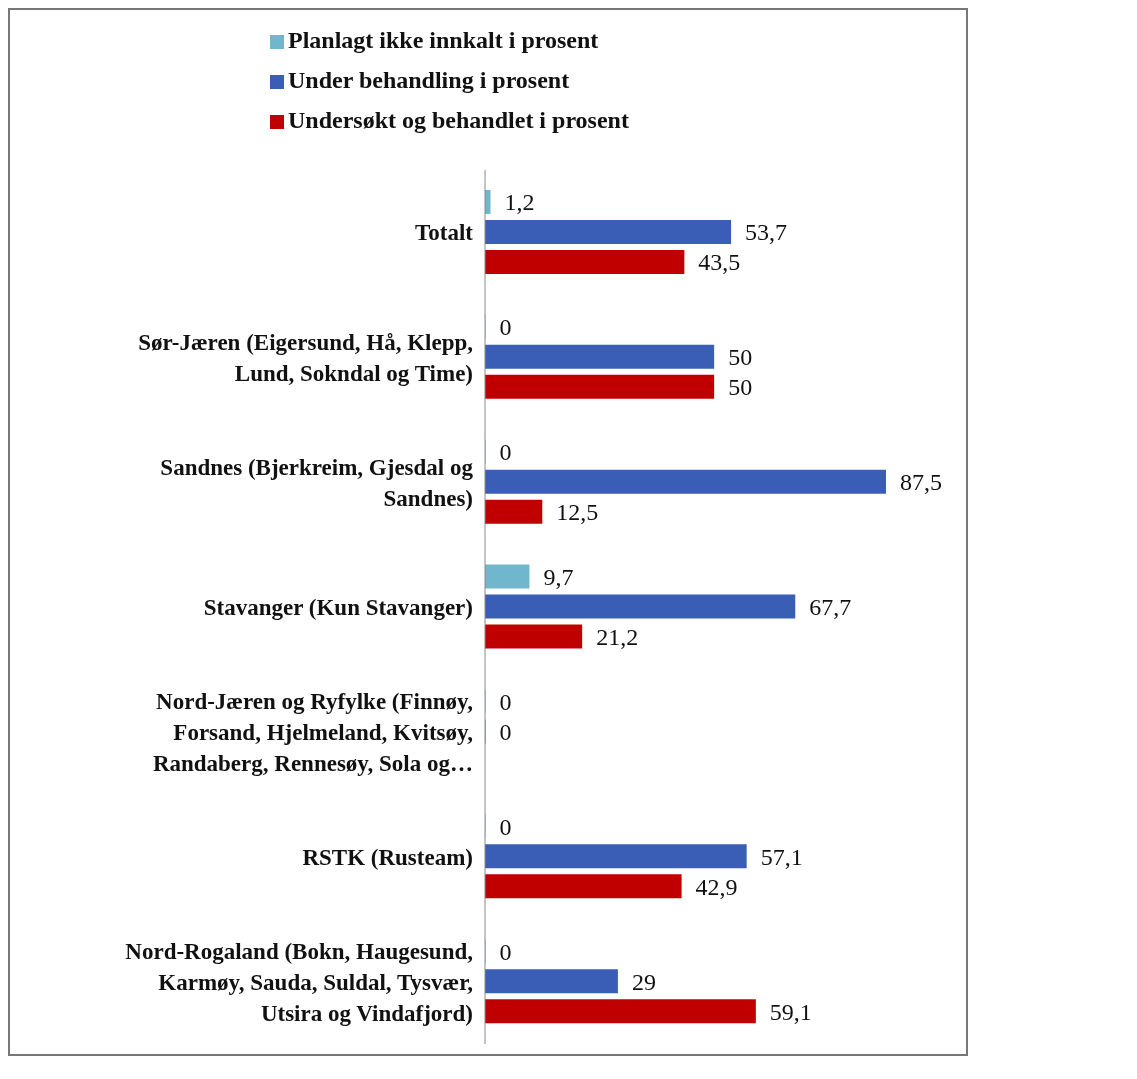 Image resolution: width=1137 pixels, height=1079 pixels. What do you see at coordinates (317, 482) in the screenshot?
I see `y-tick-label: Sandnes (Bjerkreim, Gjesdal og Sandnes)` at bounding box center [317, 482].